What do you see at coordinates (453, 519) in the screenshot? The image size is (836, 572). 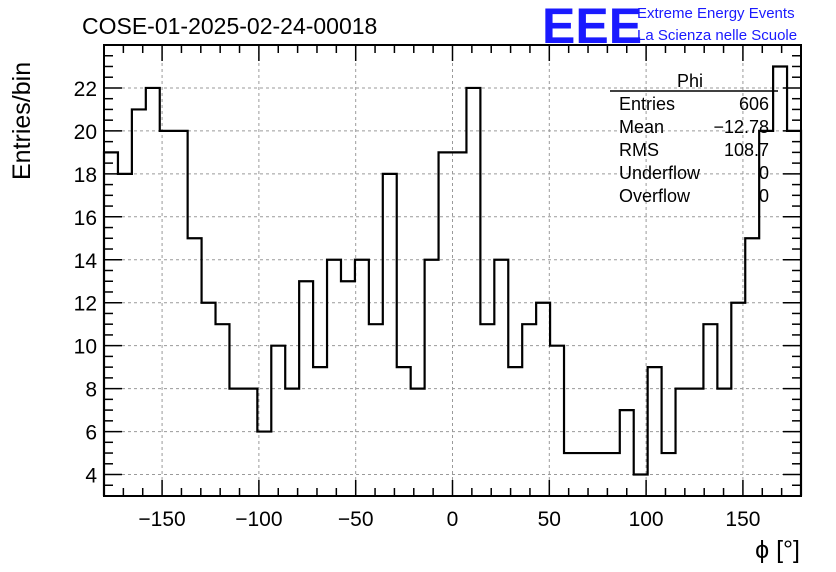 I see `x-tick-label: 0` at bounding box center [453, 519].